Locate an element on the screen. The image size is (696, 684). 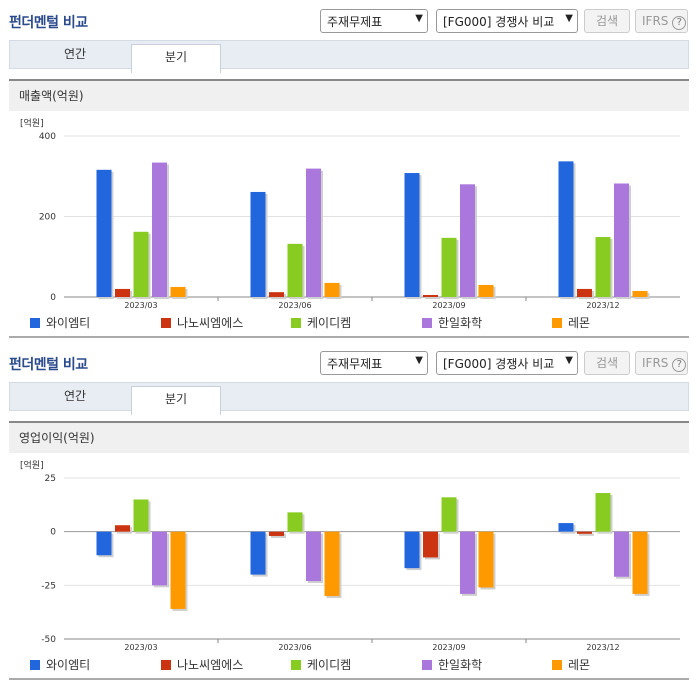
y-tick-label: 200 is located at coordinates (47, 218).